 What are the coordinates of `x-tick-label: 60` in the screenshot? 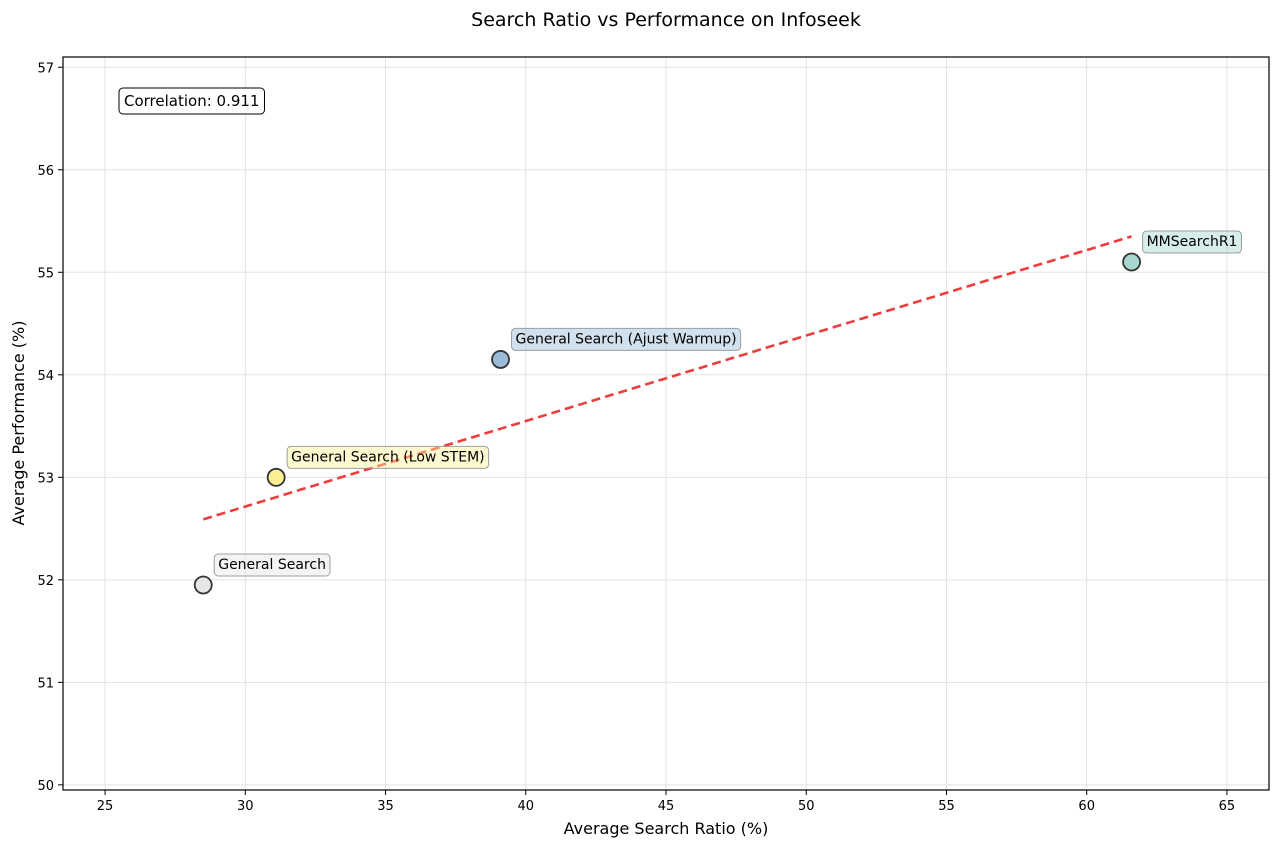 It's located at (1086, 806).